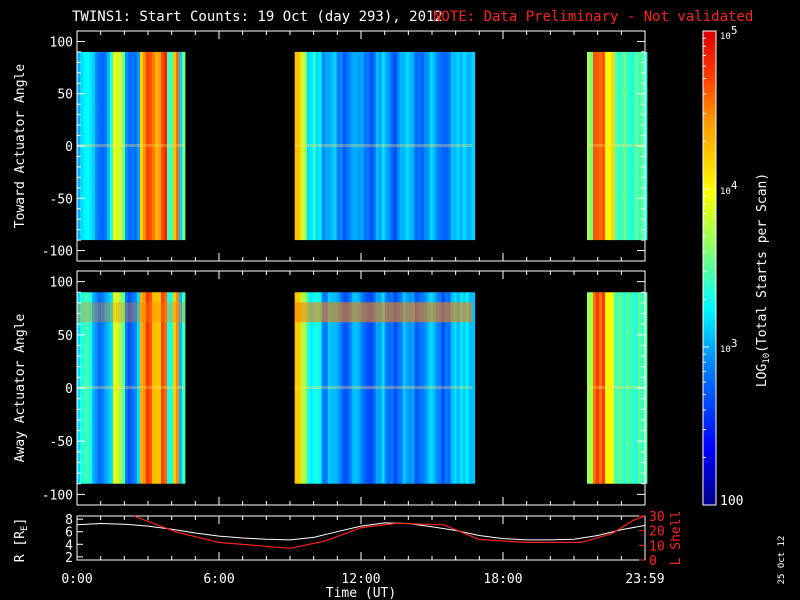 The width and height of the screenshot is (800, 600). I want to click on l-shell-tick-label: 0, so click(653, 561).